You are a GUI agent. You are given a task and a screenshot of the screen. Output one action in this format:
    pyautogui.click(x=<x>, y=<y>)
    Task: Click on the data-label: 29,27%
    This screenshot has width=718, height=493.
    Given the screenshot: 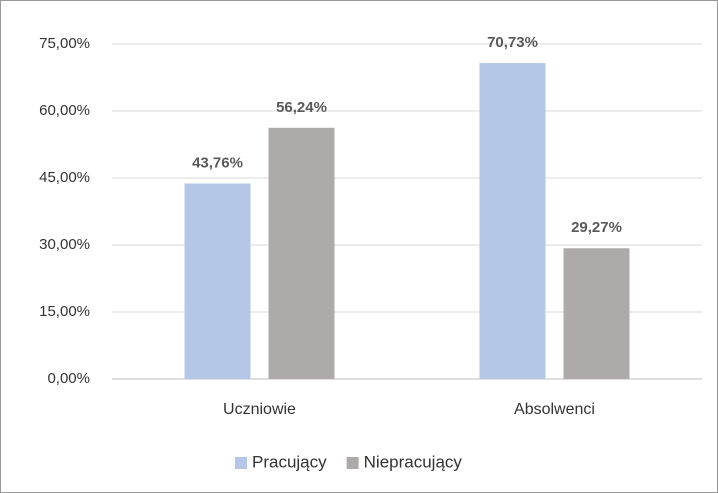 What is the action you would take?
    pyautogui.click(x=596, y=227)
    